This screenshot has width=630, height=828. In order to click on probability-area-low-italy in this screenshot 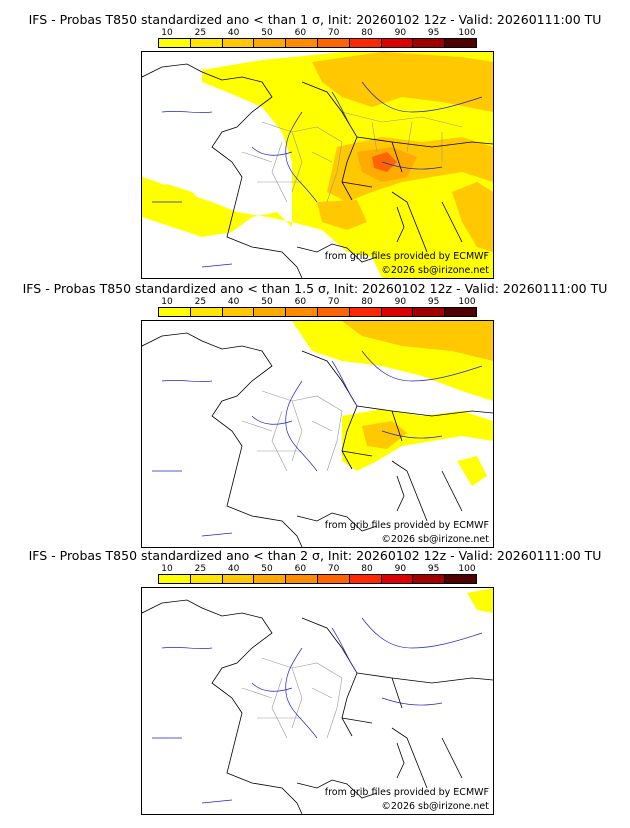, I will do `click(472, 471)`.